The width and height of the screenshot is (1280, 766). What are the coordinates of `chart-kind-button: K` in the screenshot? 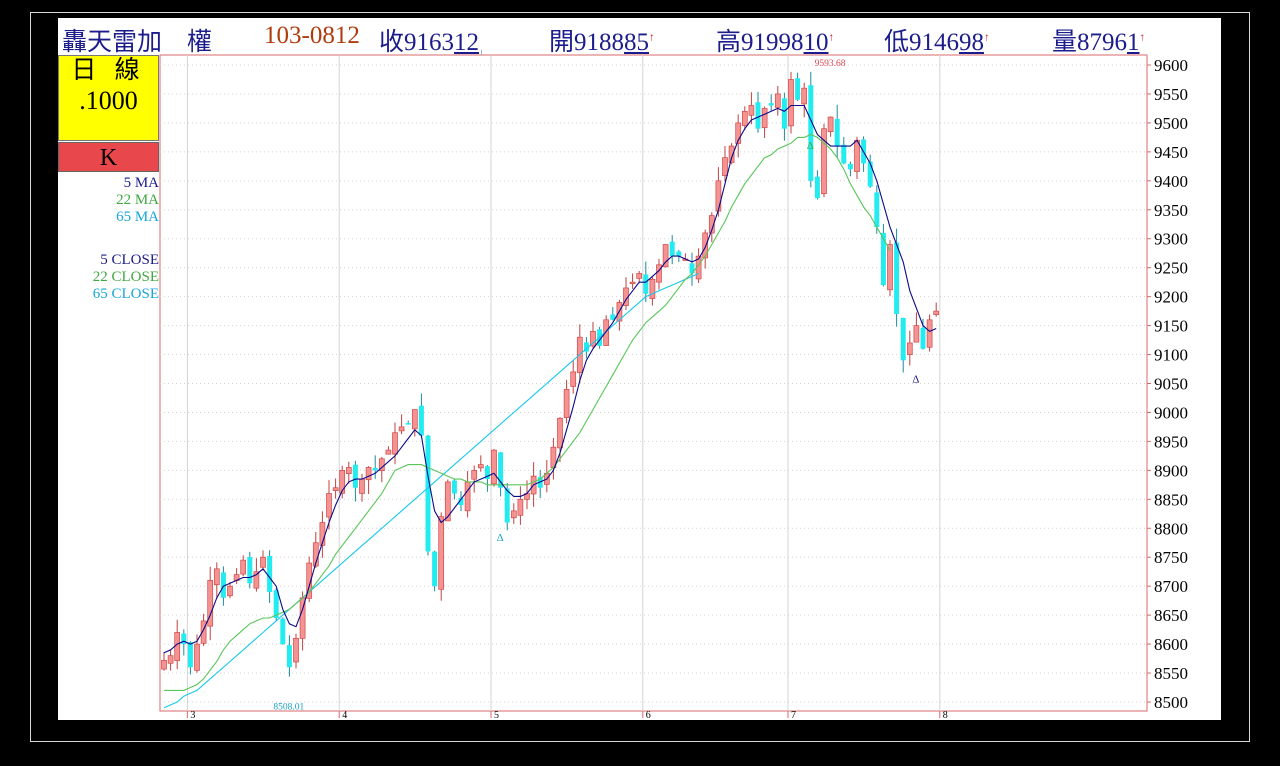 It's located at (108, 157).